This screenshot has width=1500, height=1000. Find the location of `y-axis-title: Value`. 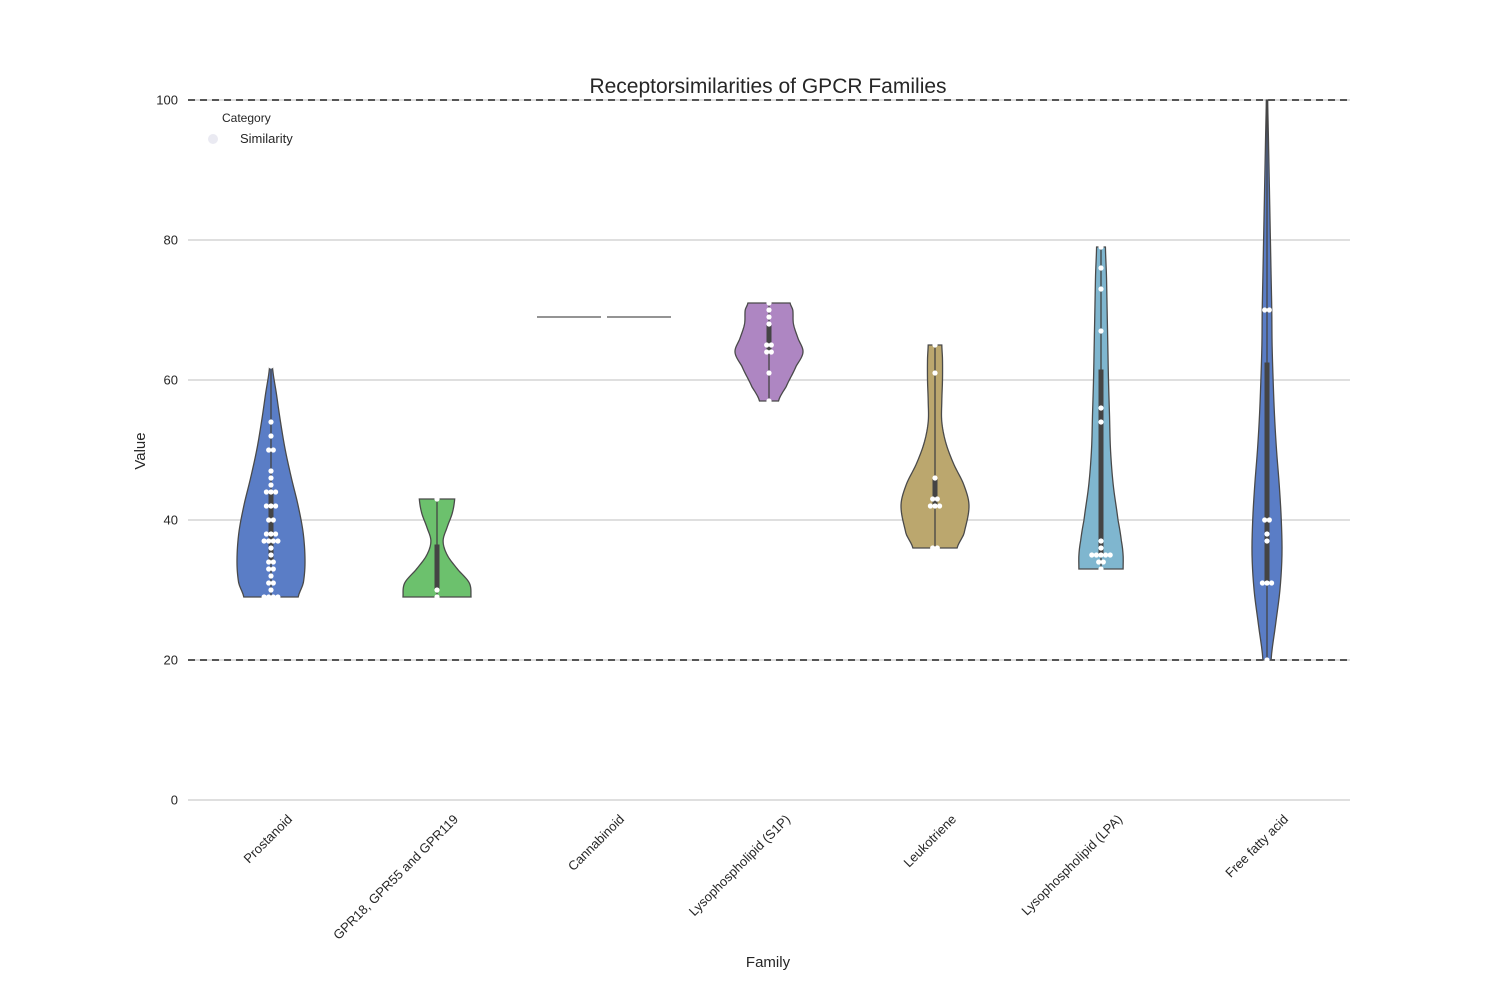

y-axis-title: Value is located at coordinates (140, 450).